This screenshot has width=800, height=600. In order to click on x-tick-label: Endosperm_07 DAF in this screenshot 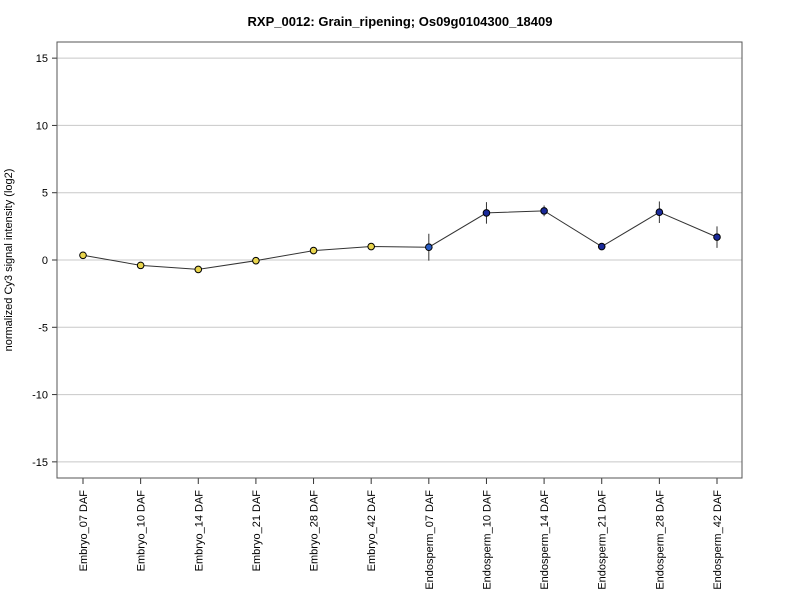, I will do `click(430, 540)`.